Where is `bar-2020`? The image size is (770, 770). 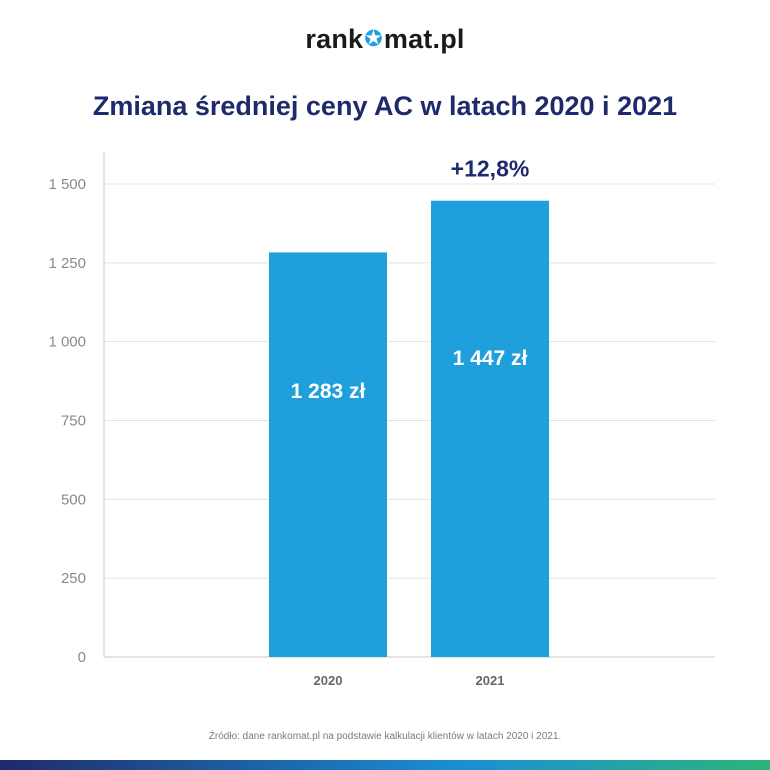
bar-2020 is located at coordinates (328, 454).